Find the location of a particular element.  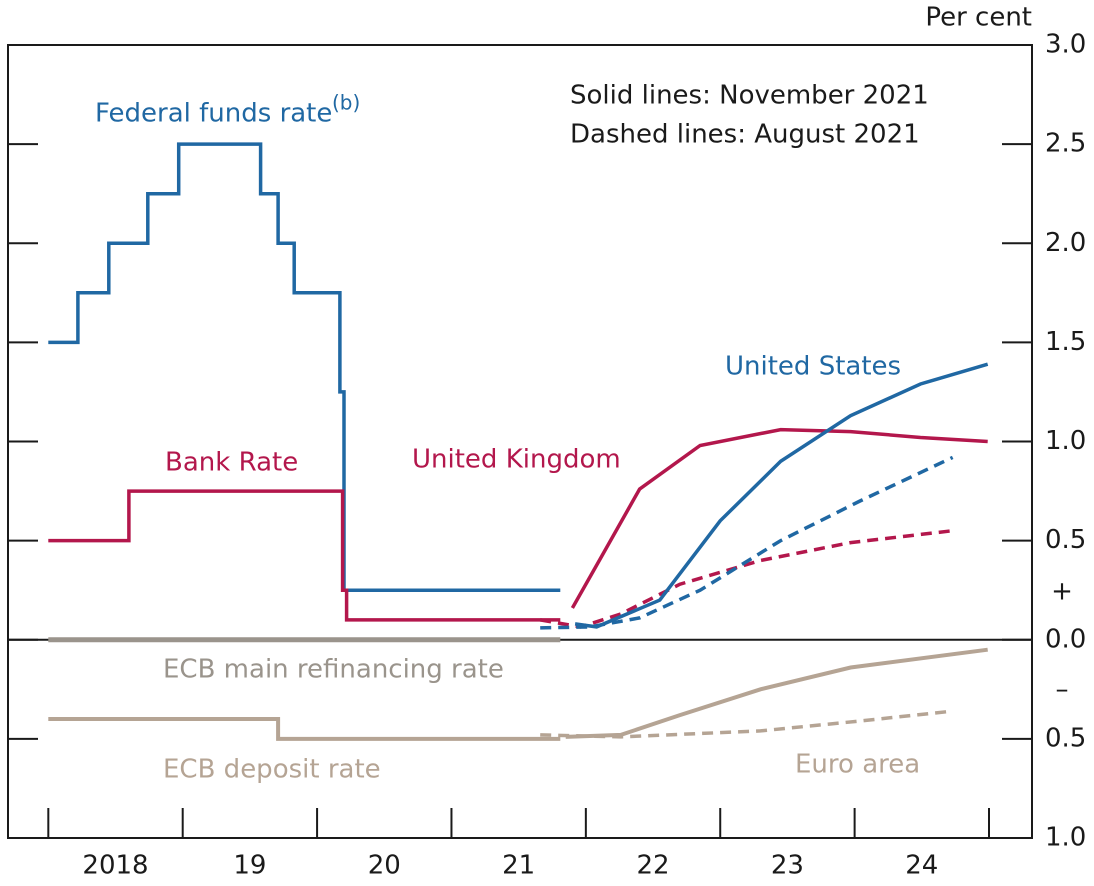

series-label: Federal funds rate is located at coordinates (213, 114).